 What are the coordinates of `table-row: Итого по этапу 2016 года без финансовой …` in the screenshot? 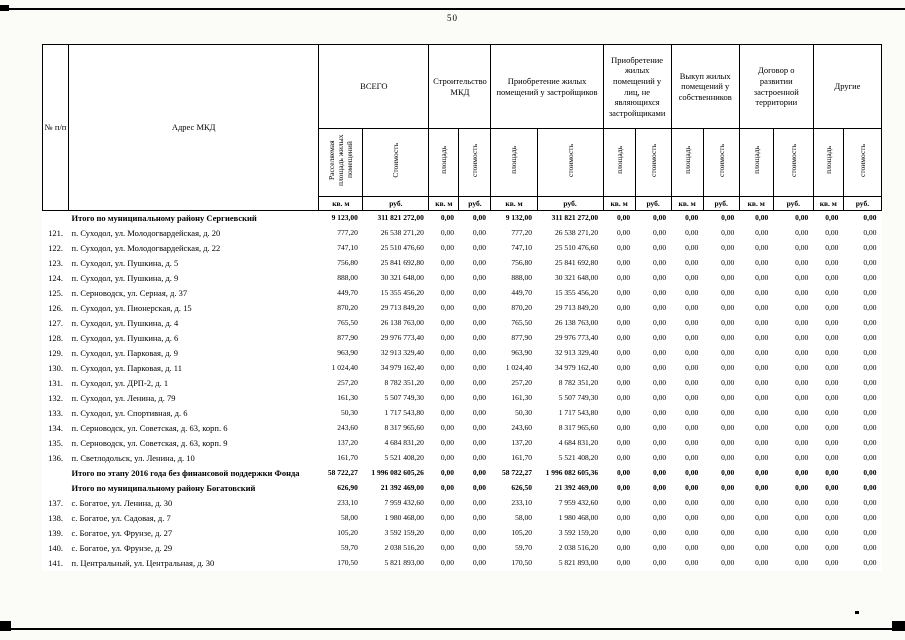 It's located at (462, 473).